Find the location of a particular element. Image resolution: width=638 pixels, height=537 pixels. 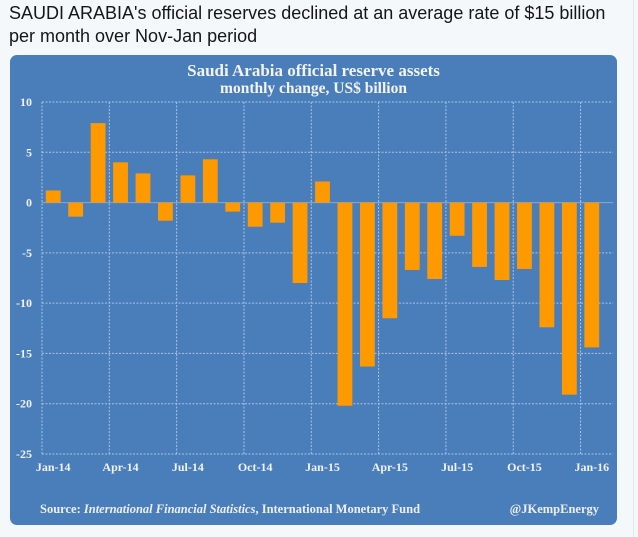

x-tick-label: Apr-15 is located at coordinates (390, 467).